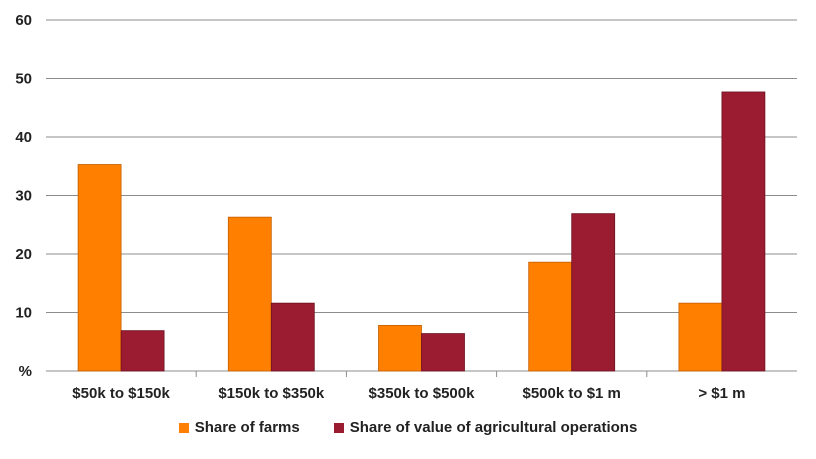  What do you see at coordinates (121, 393) in the screenshot?
I see `x-tick-label: $50k to $150k` at bounding box center [121, 393].